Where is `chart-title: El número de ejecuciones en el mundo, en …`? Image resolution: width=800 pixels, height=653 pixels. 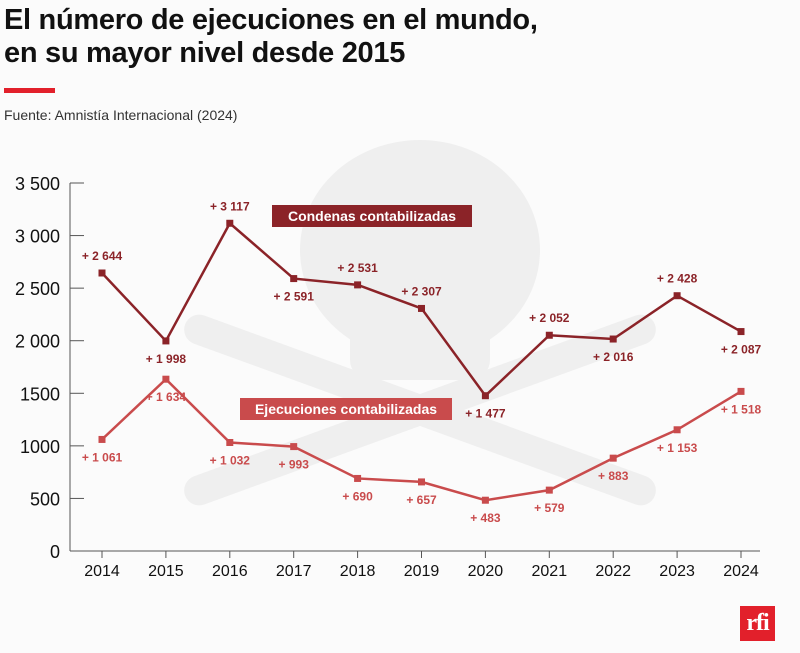
chart-title: El número de ejecuciones en el mundo, en … is located at coordinates (271, 37).